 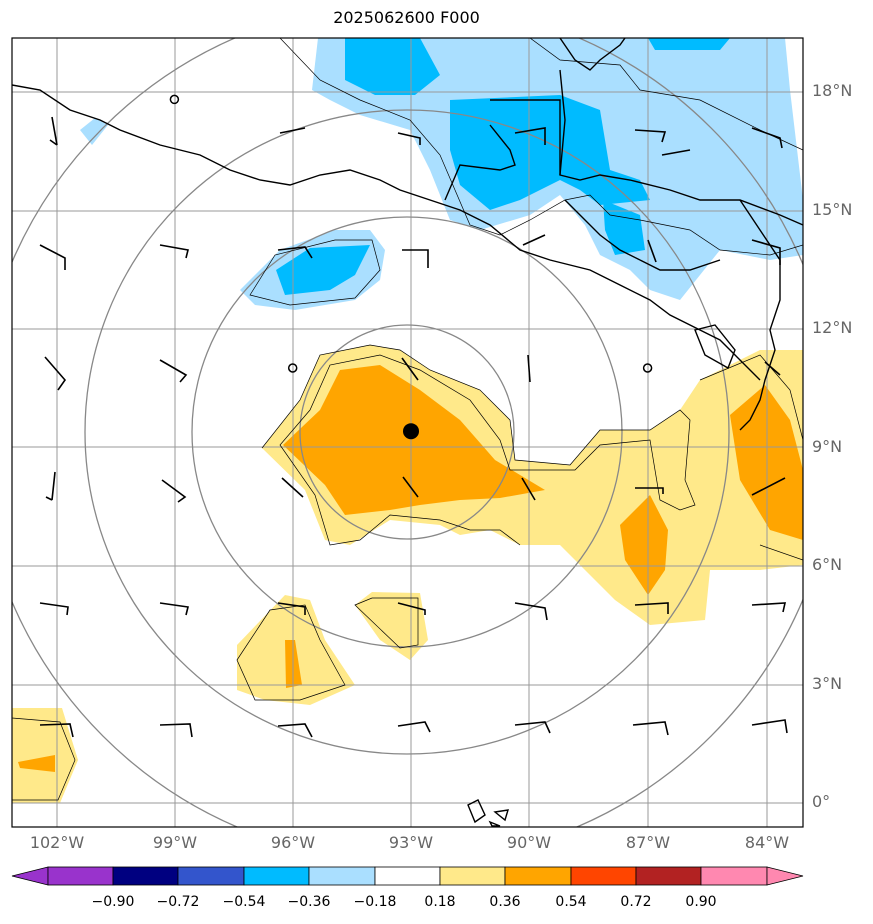 I want to click on colorbar-tick-4: −0.36, so click(x=309, y=902).